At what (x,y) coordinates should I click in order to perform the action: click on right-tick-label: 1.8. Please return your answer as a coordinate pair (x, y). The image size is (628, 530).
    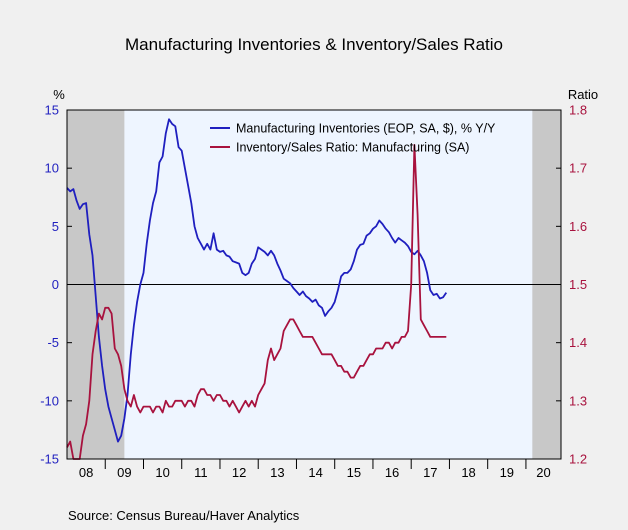
    Looking at the image, I should click on (578, 110).